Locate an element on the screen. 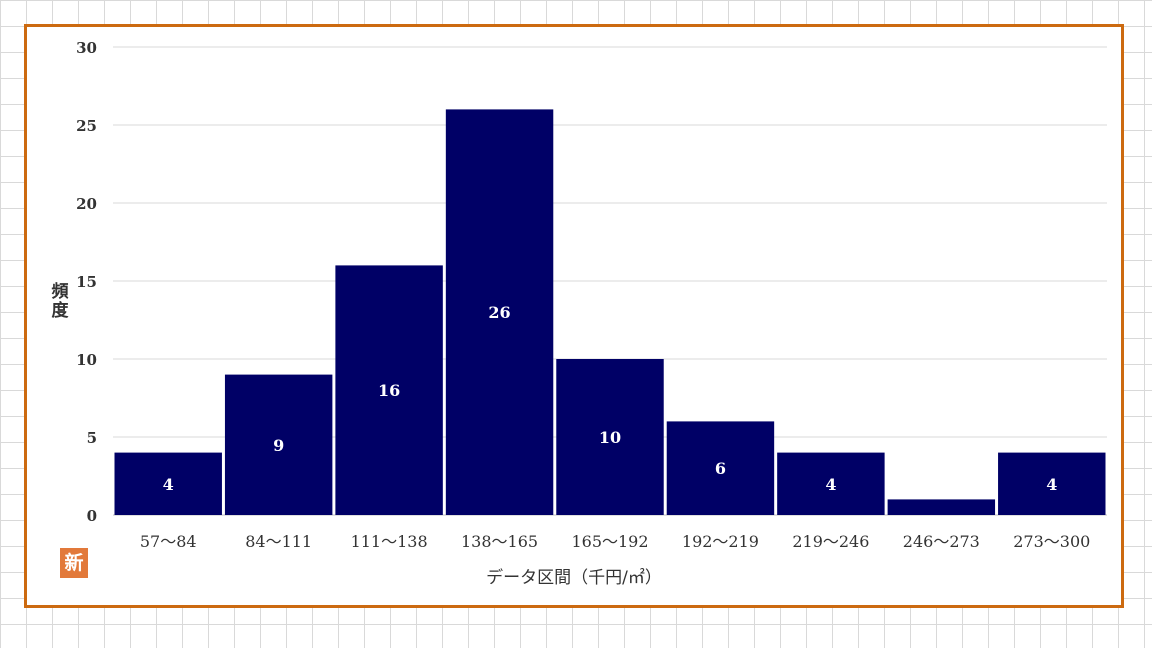 The image size is (1152, 648). x-tick-label: 111～138 is located at coordinates (389, 541).